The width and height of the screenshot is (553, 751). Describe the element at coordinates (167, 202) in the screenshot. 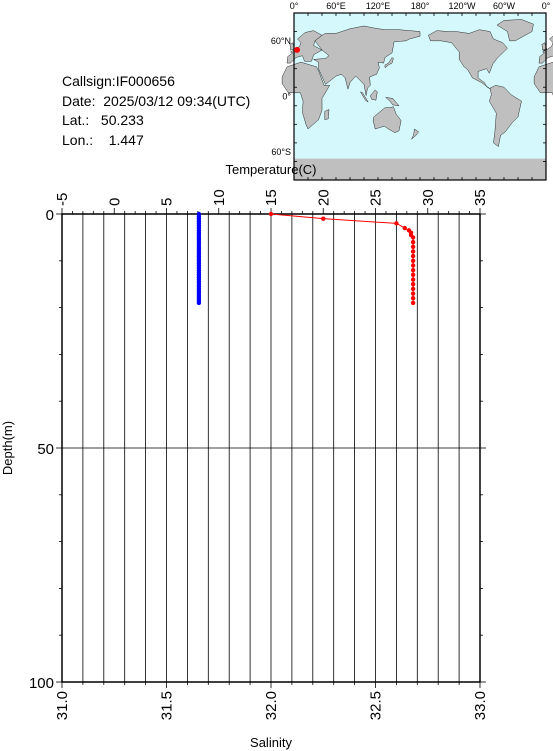

I see `temperature-tick-label: 5` at that location.